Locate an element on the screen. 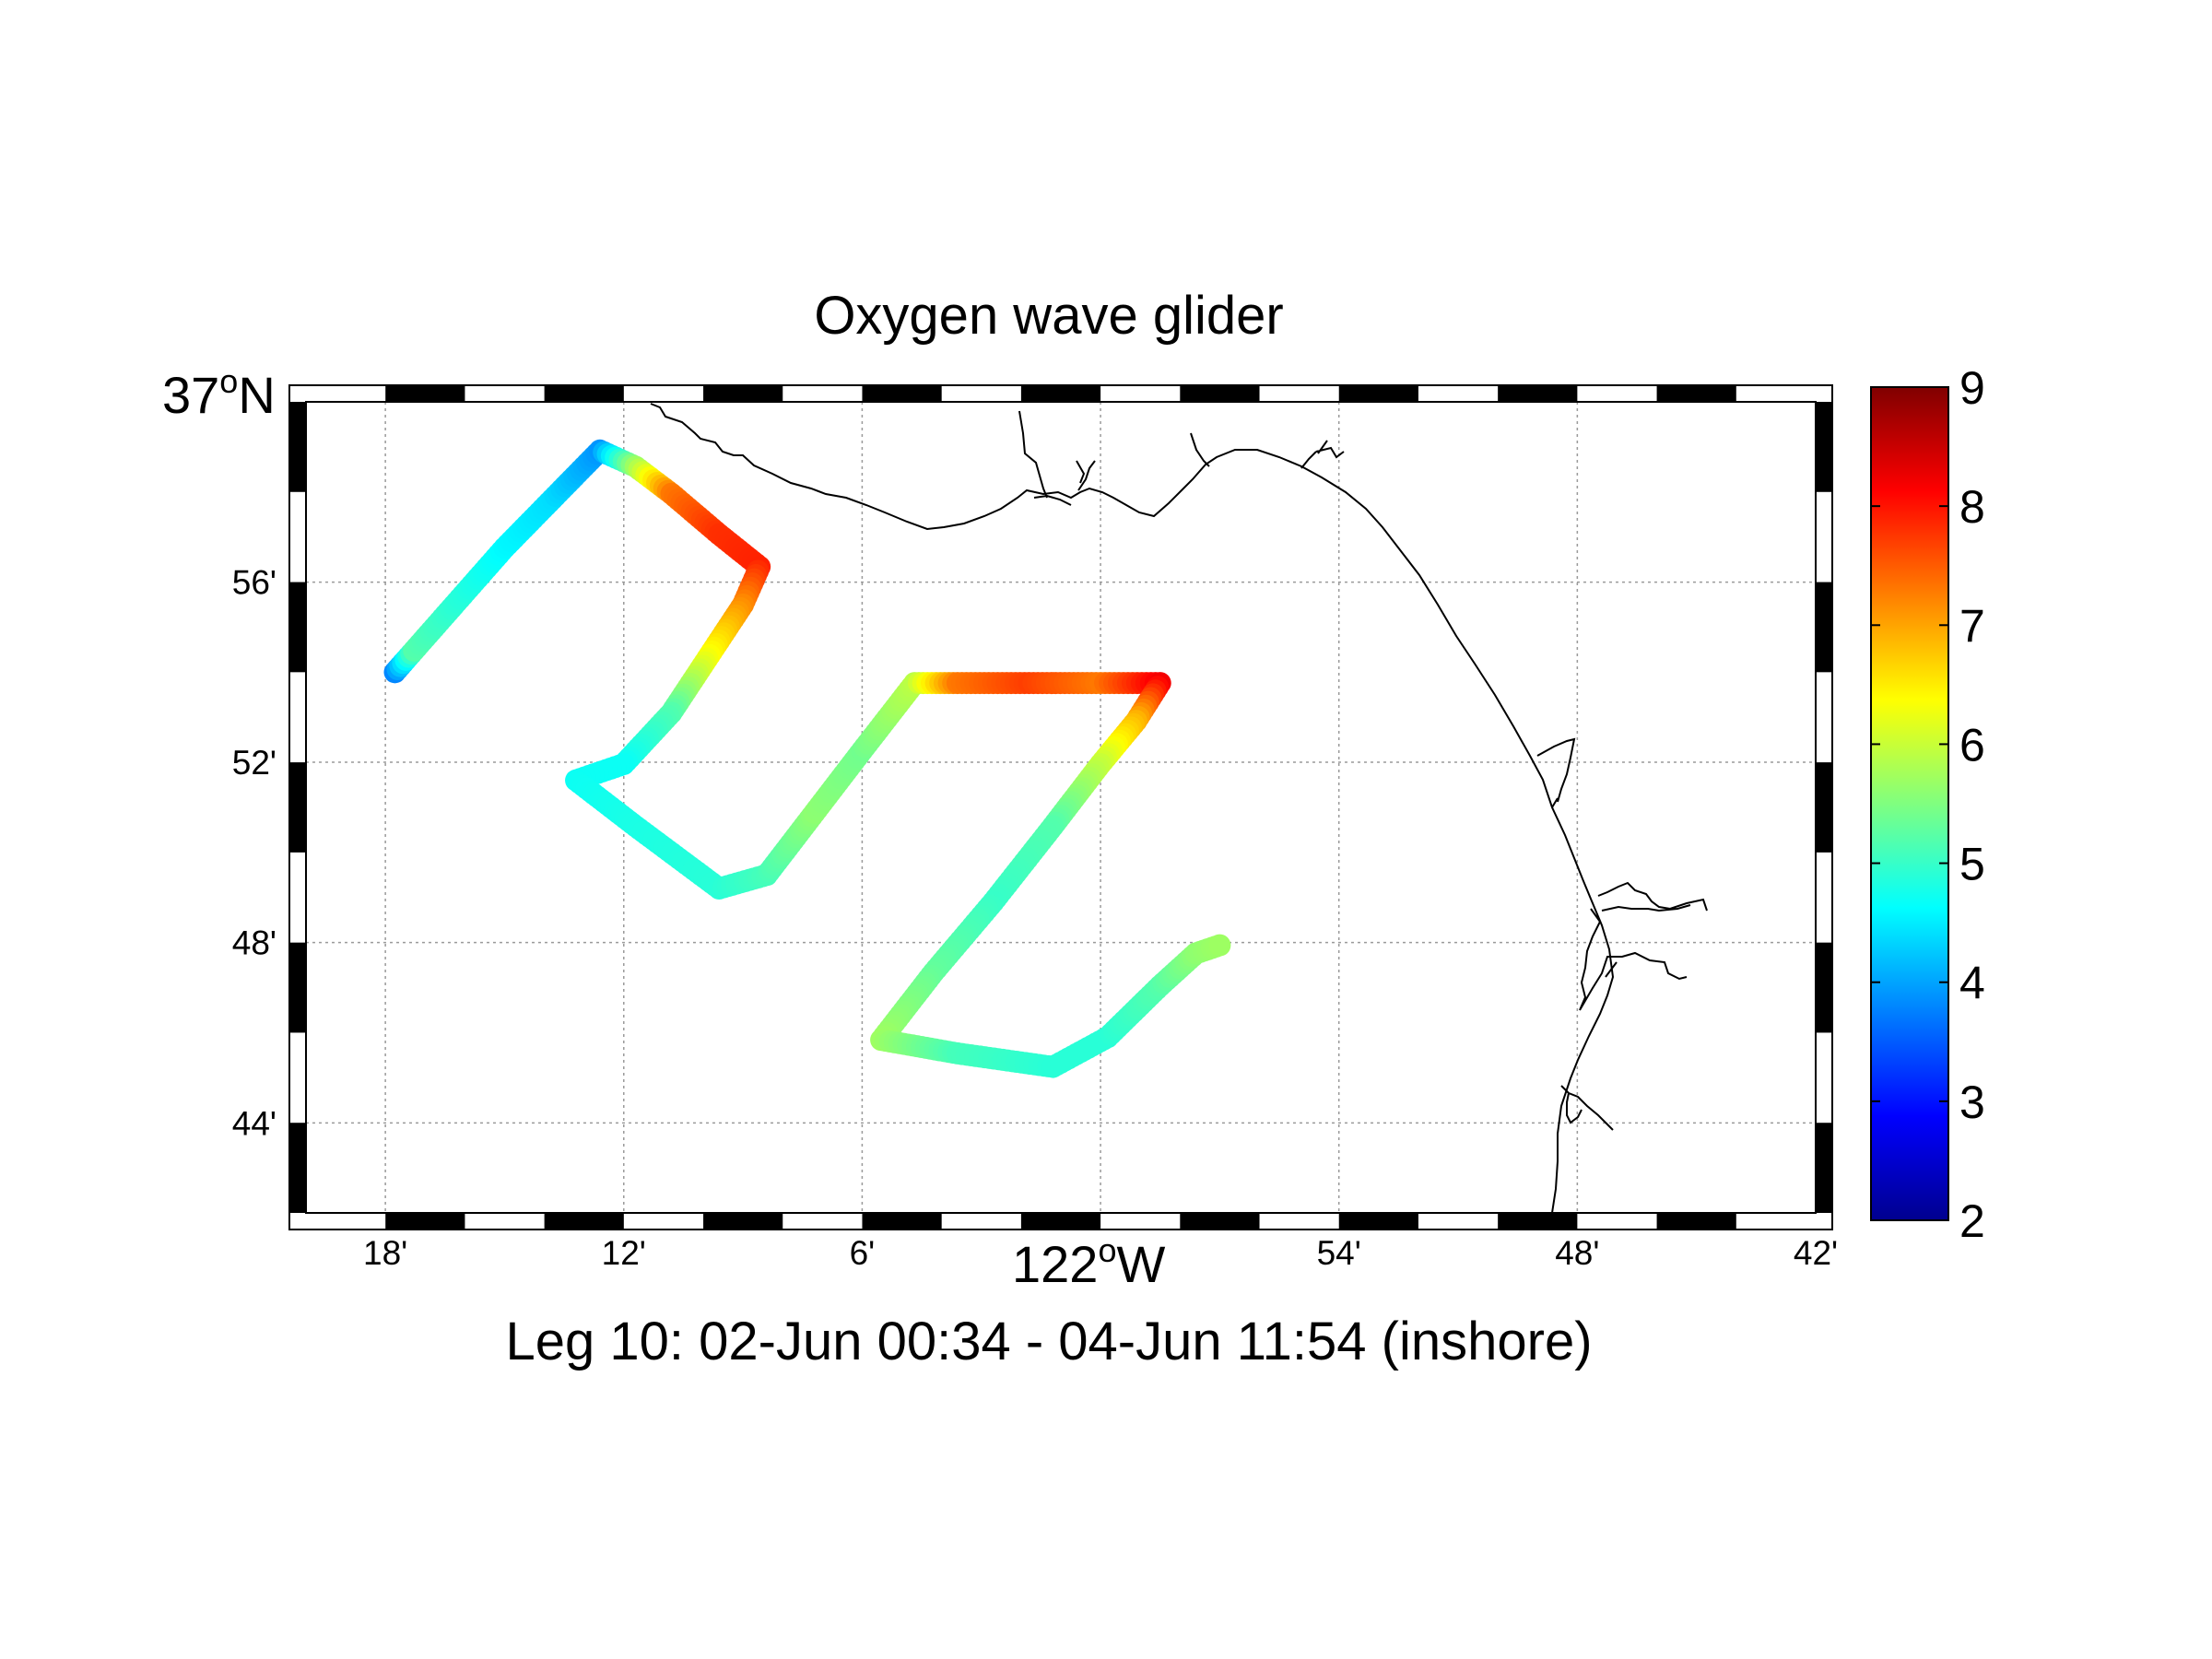 Image resolution: width=2212 pixels, height=1659 pixels. y-major-hemisphere: N is located at coordinates (256, 395).